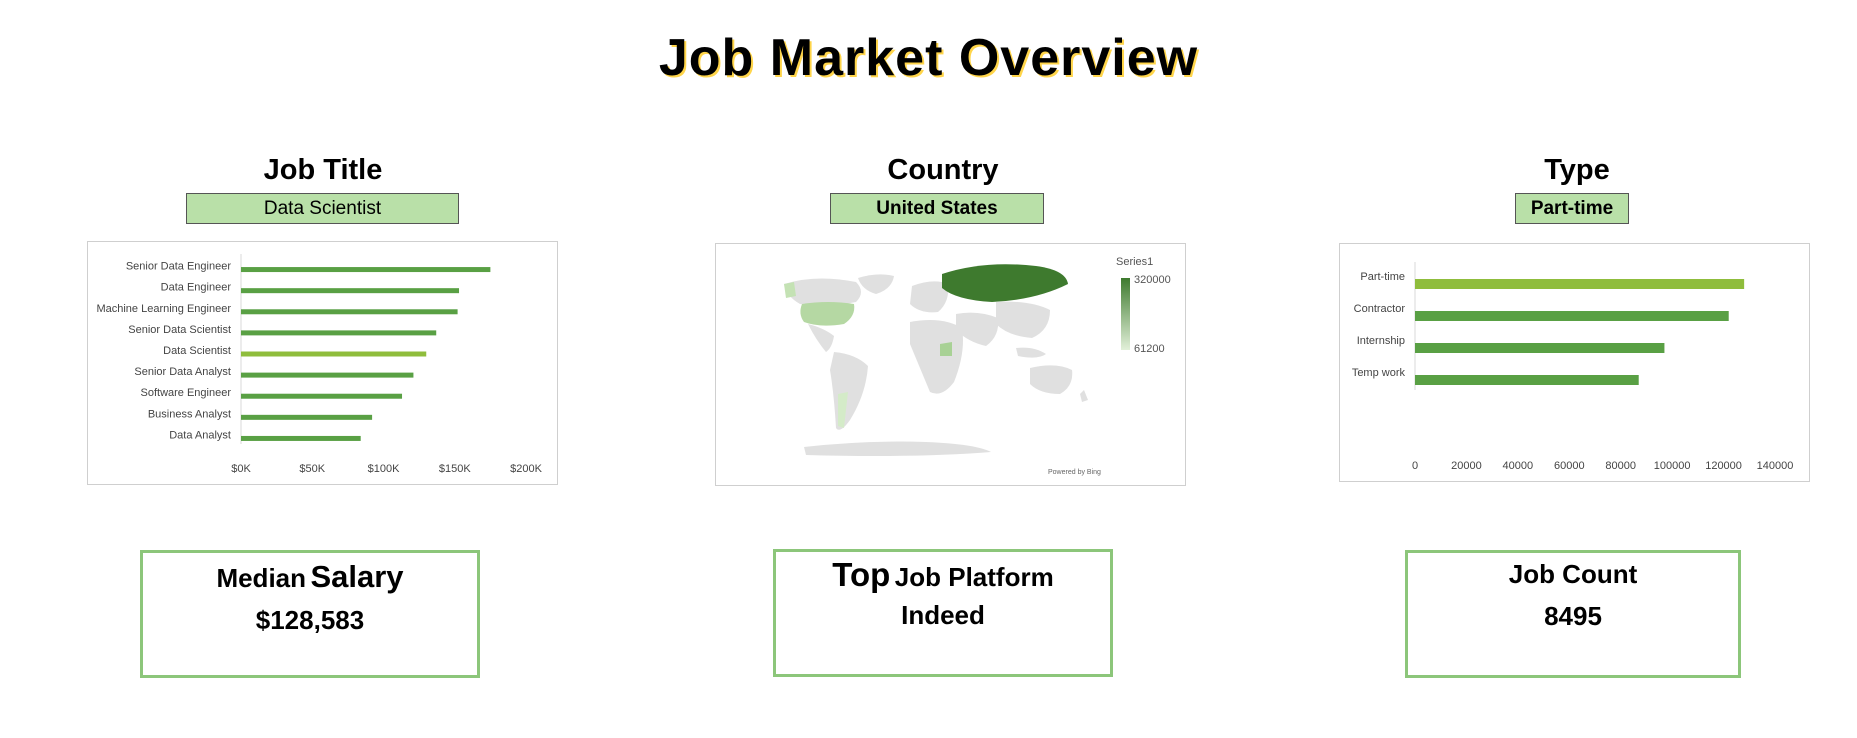  Describe the element at coordinates (943, 170) in the screenshot. I see `country-heading: Country` at that location.